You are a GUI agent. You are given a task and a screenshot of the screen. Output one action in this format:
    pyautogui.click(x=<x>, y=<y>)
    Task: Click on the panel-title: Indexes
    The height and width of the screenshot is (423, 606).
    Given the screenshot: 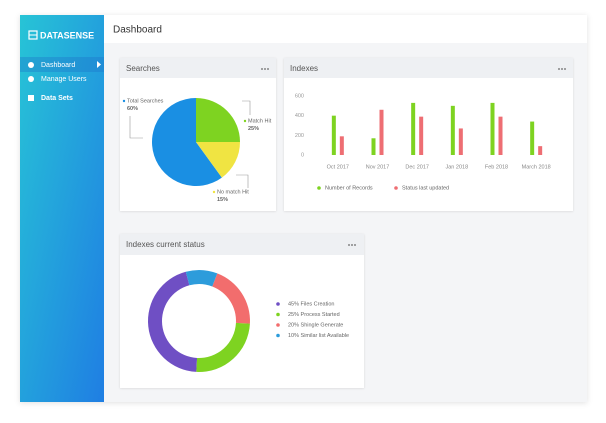 What is the action you would take?
    pyautogui.click(x=304, y=68)
    